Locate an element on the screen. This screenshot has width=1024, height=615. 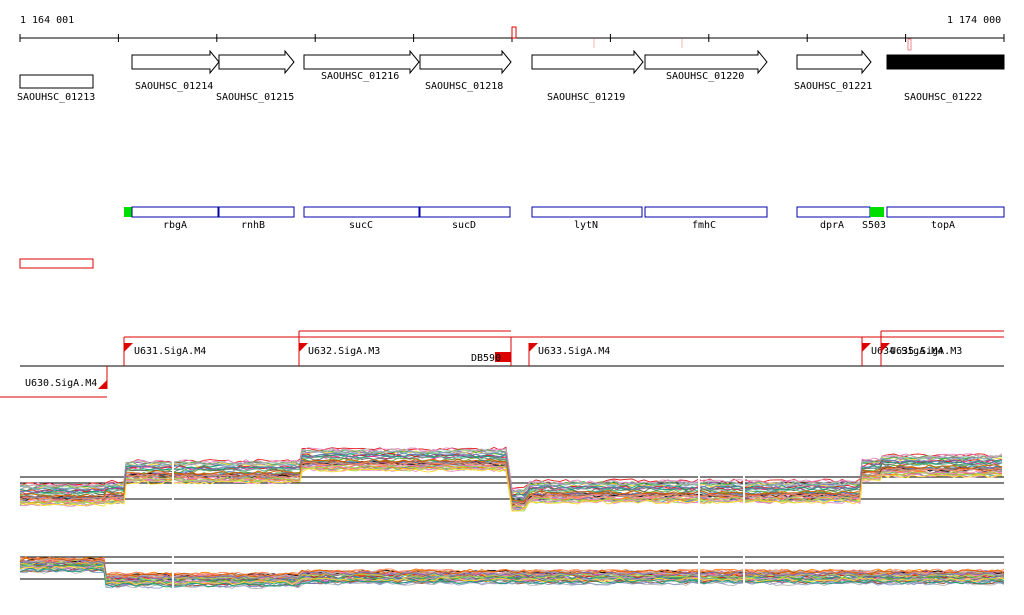
annotation-label: sucD is located at coordinates (464, 225).